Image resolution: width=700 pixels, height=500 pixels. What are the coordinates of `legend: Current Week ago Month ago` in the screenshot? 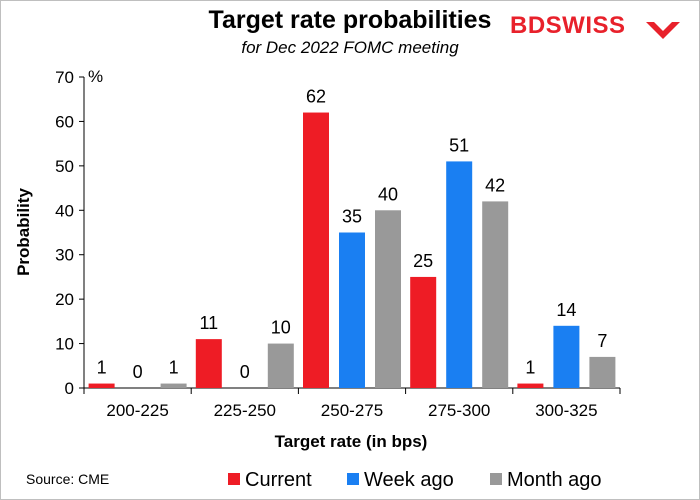 It's located at (415, 480).